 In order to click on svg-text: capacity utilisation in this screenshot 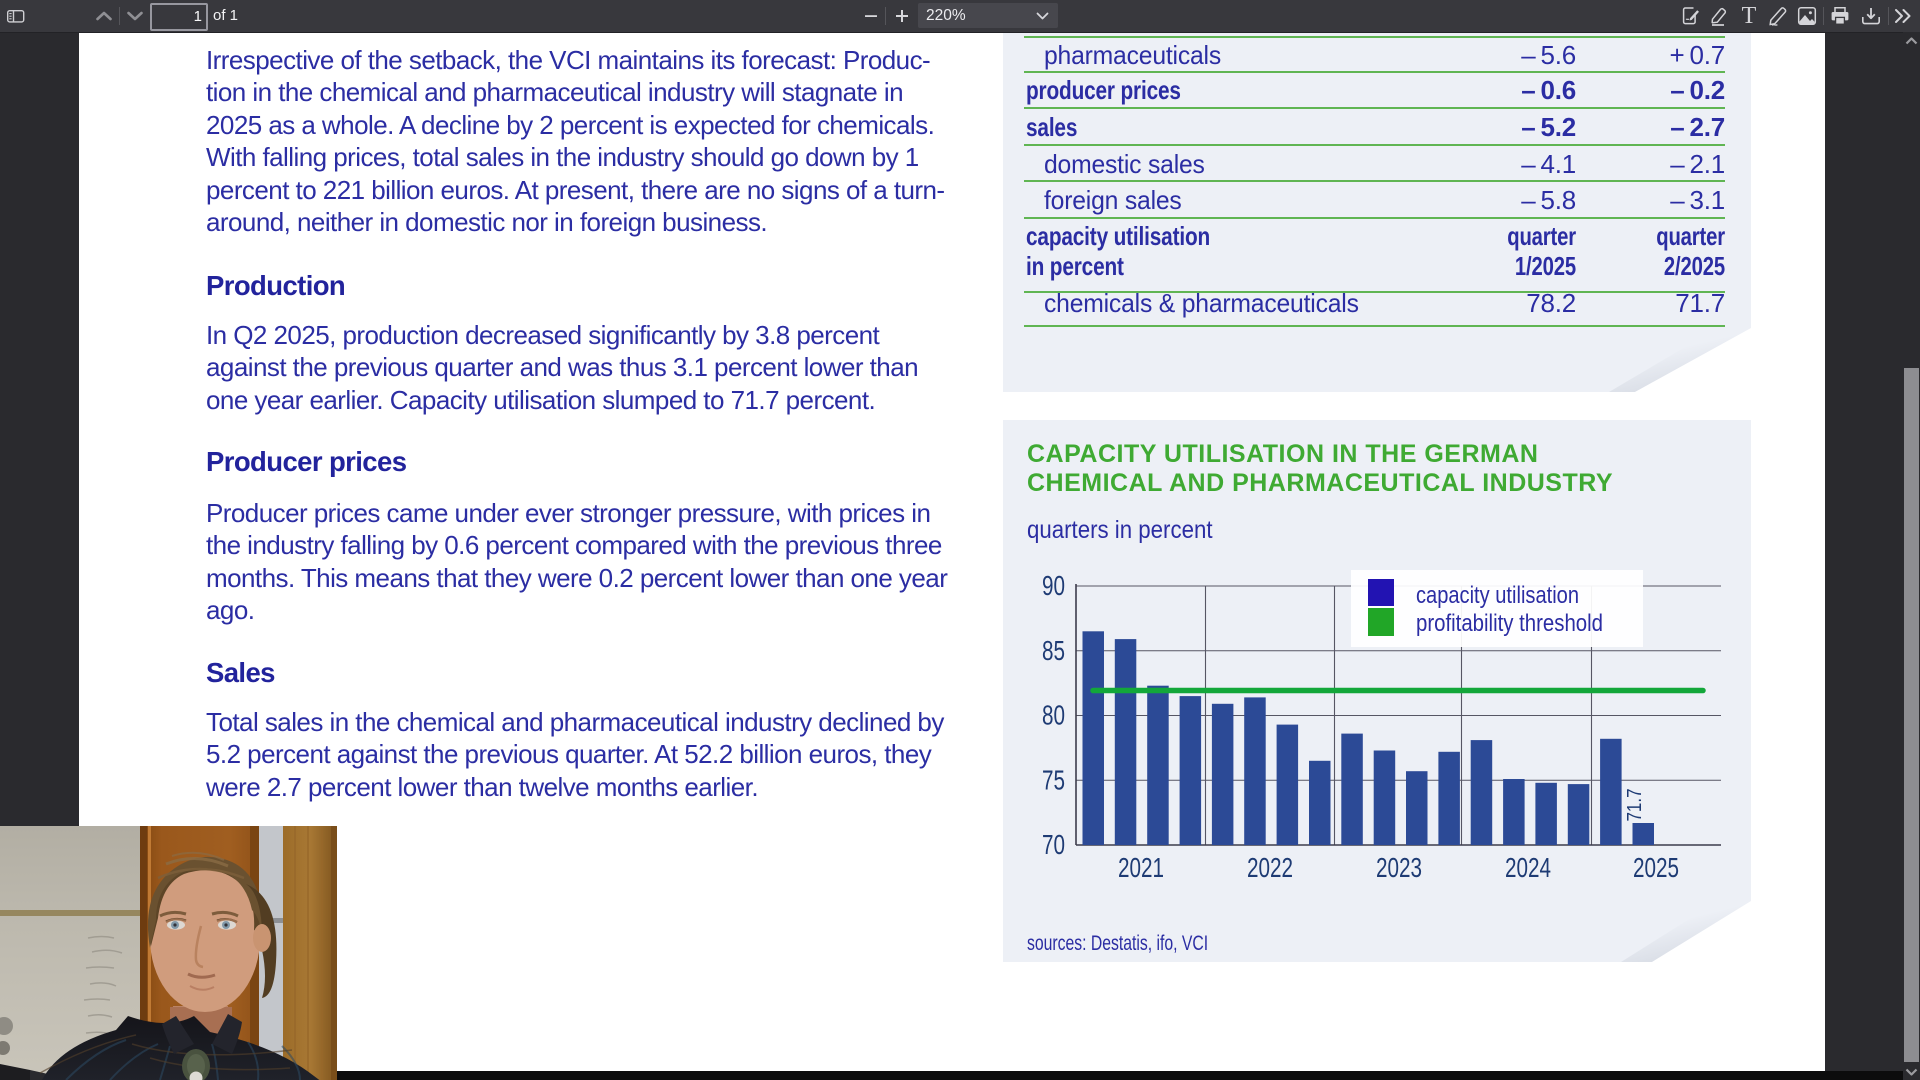, I will do `click(1497, 595)`.